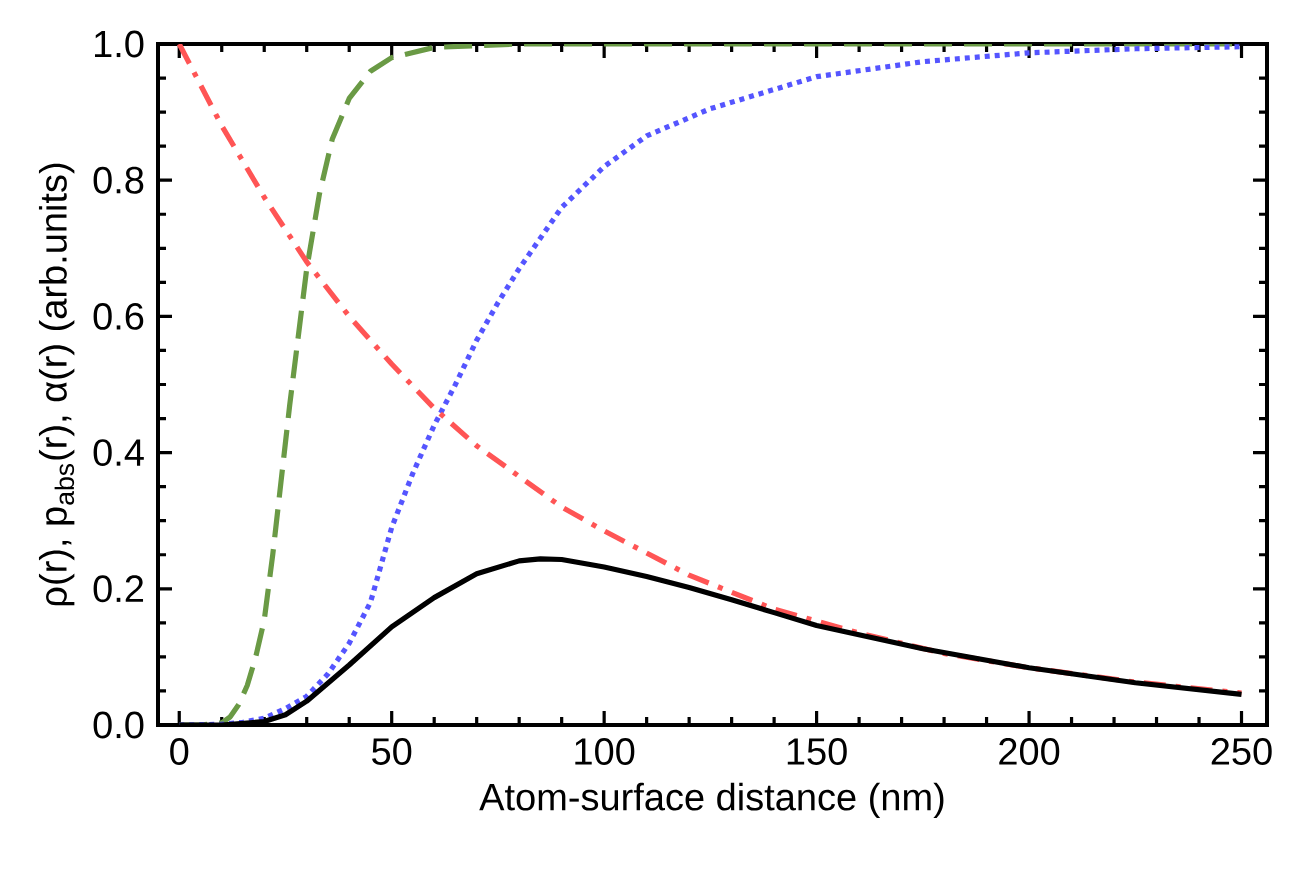 This screenshot has height=871, width=1292. Describe the element at coordinates (1241, 751) in the screenshot. I see `x-tick-label: 250` at that location.